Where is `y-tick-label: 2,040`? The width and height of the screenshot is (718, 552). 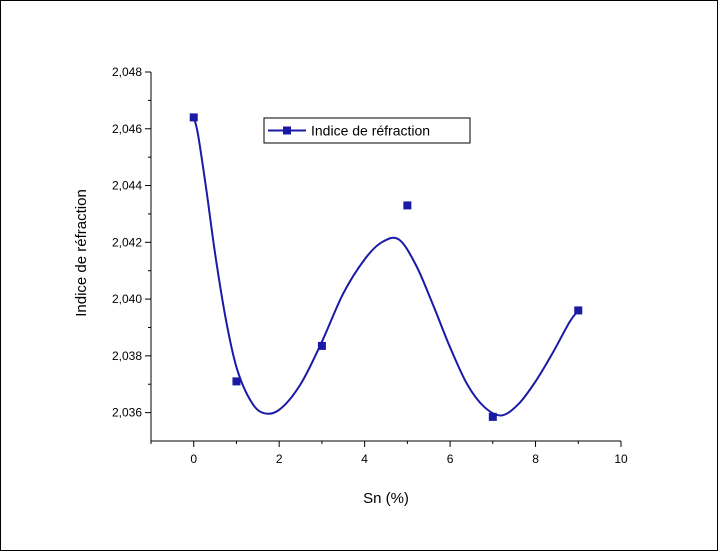 y-tick-label: 2,040 is located at coordinates (127, 299).